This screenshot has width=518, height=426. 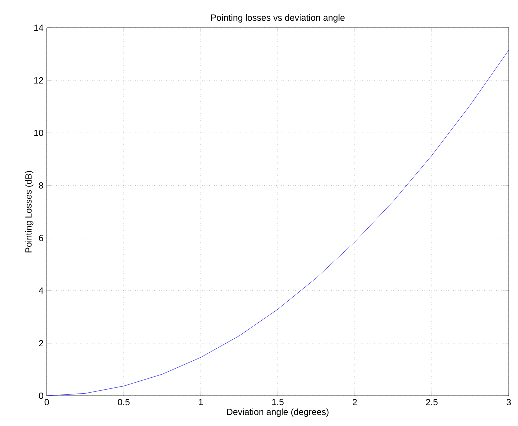 What do you see at coordinates (278, 18) in the screenshot?
I see `chart-title: Pointing losses vs deviation angle` at bounding box center [278, 18].